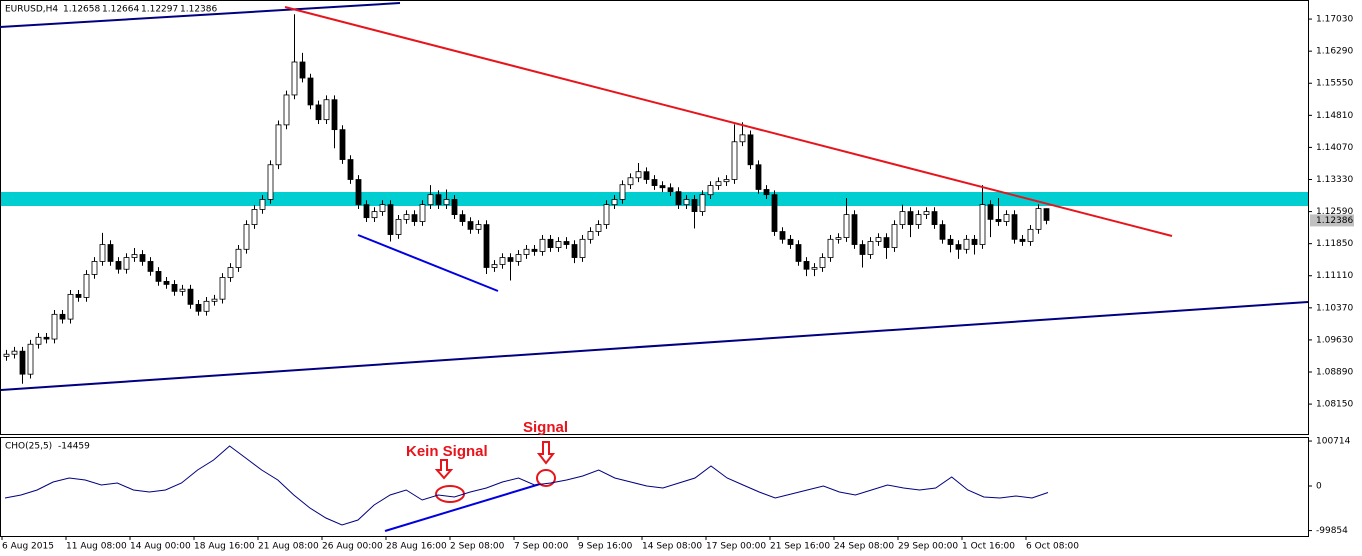 The image size is (1362, 556). I want to click on x-tick-label: 18 Aug 16:00, so click(224, 547).